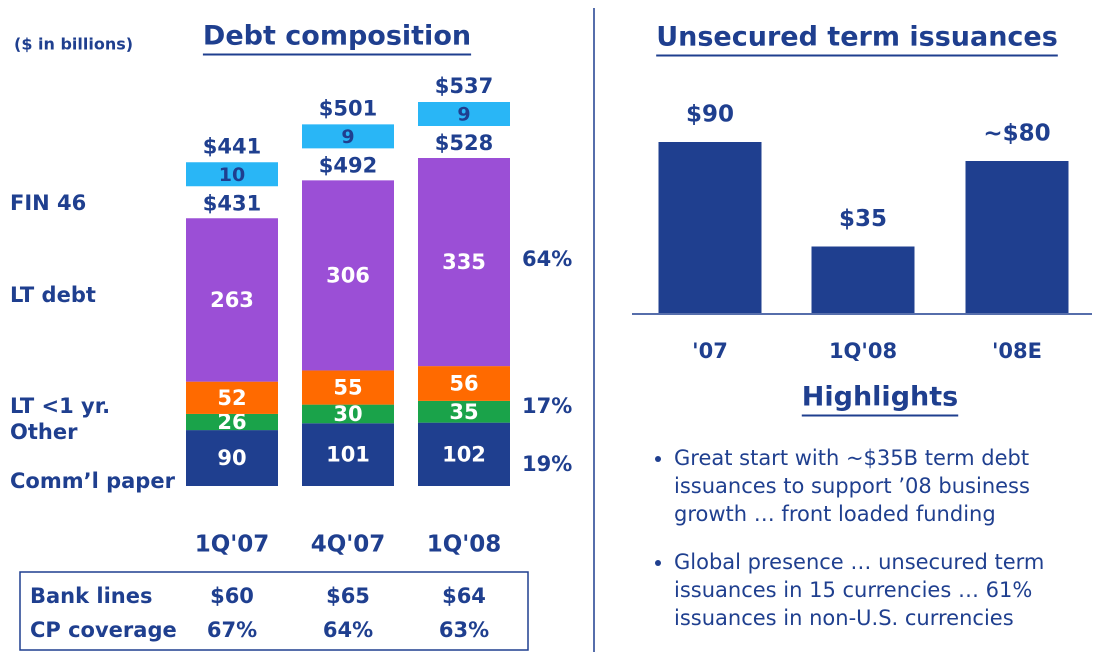  What do you see at coordinates (103, 630) in the screenshot?
I see `table-row-label: CP coverage` at bounding box center [103, 630].